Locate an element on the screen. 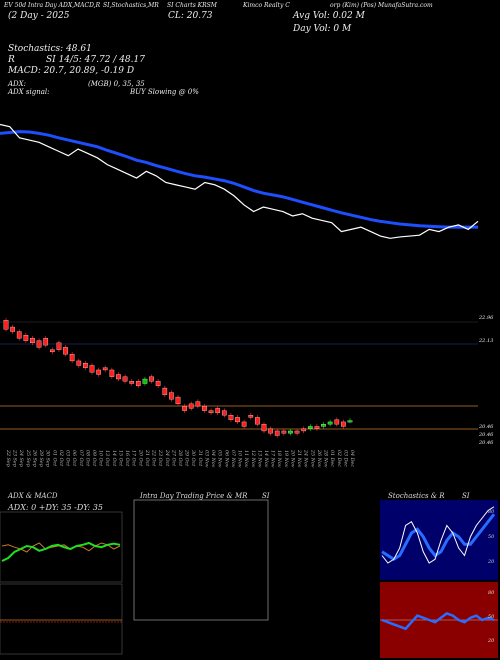  rsi-prefix: R is located at coordinates (11, 60).